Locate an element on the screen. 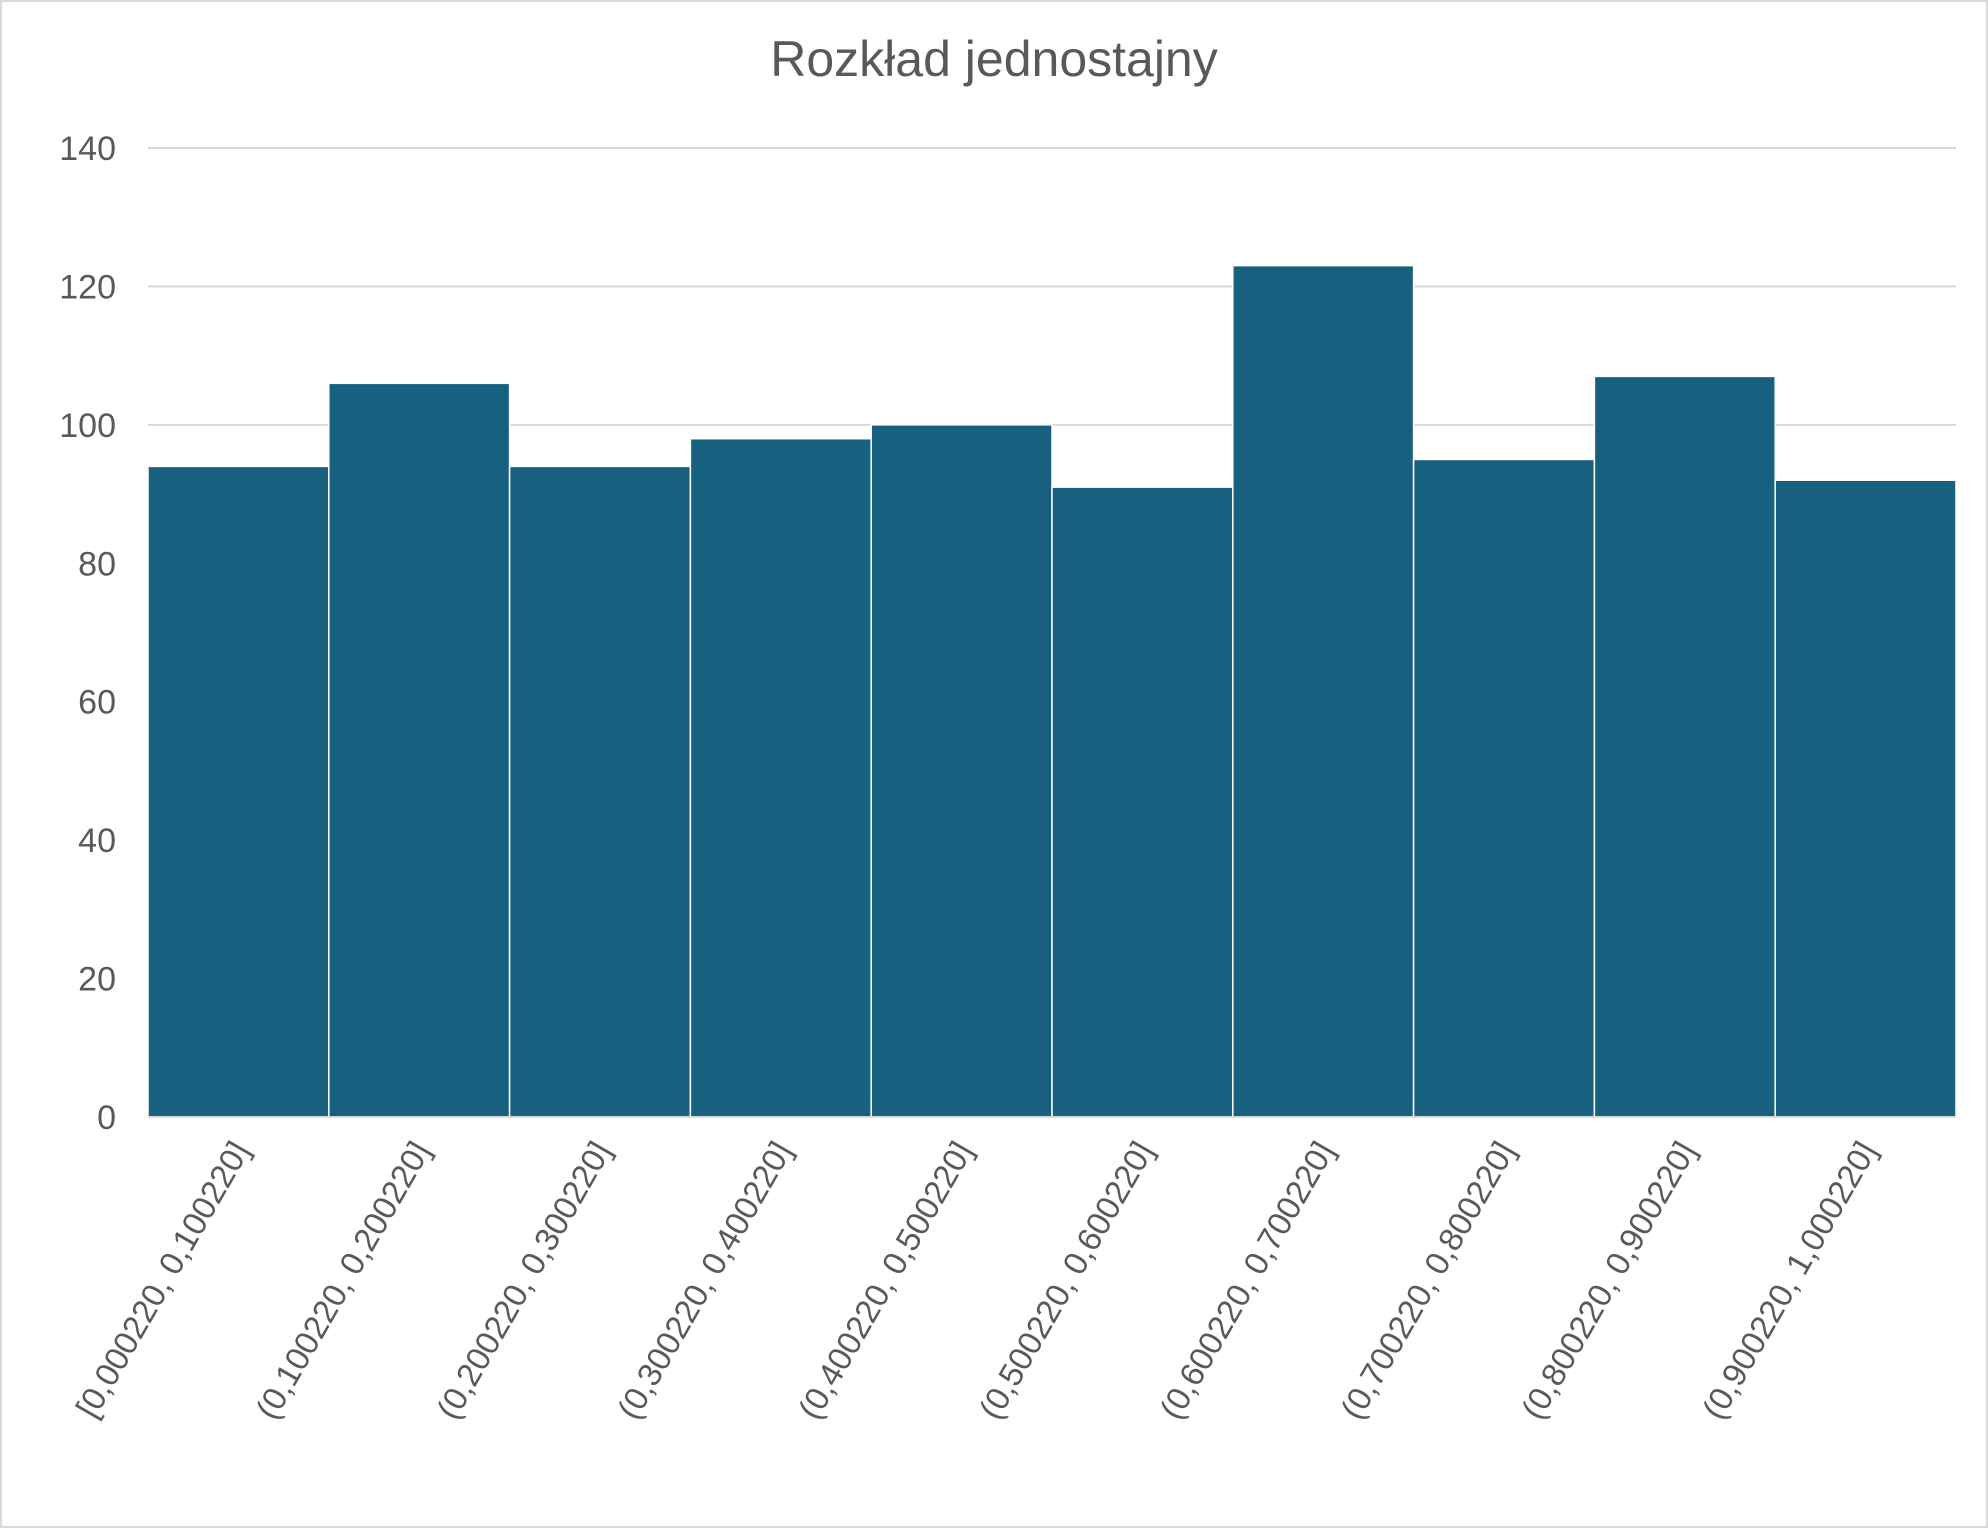 This screenshot has height=1528, width=1988. y-tick-label: 80 is located at coordinates (97, 564).